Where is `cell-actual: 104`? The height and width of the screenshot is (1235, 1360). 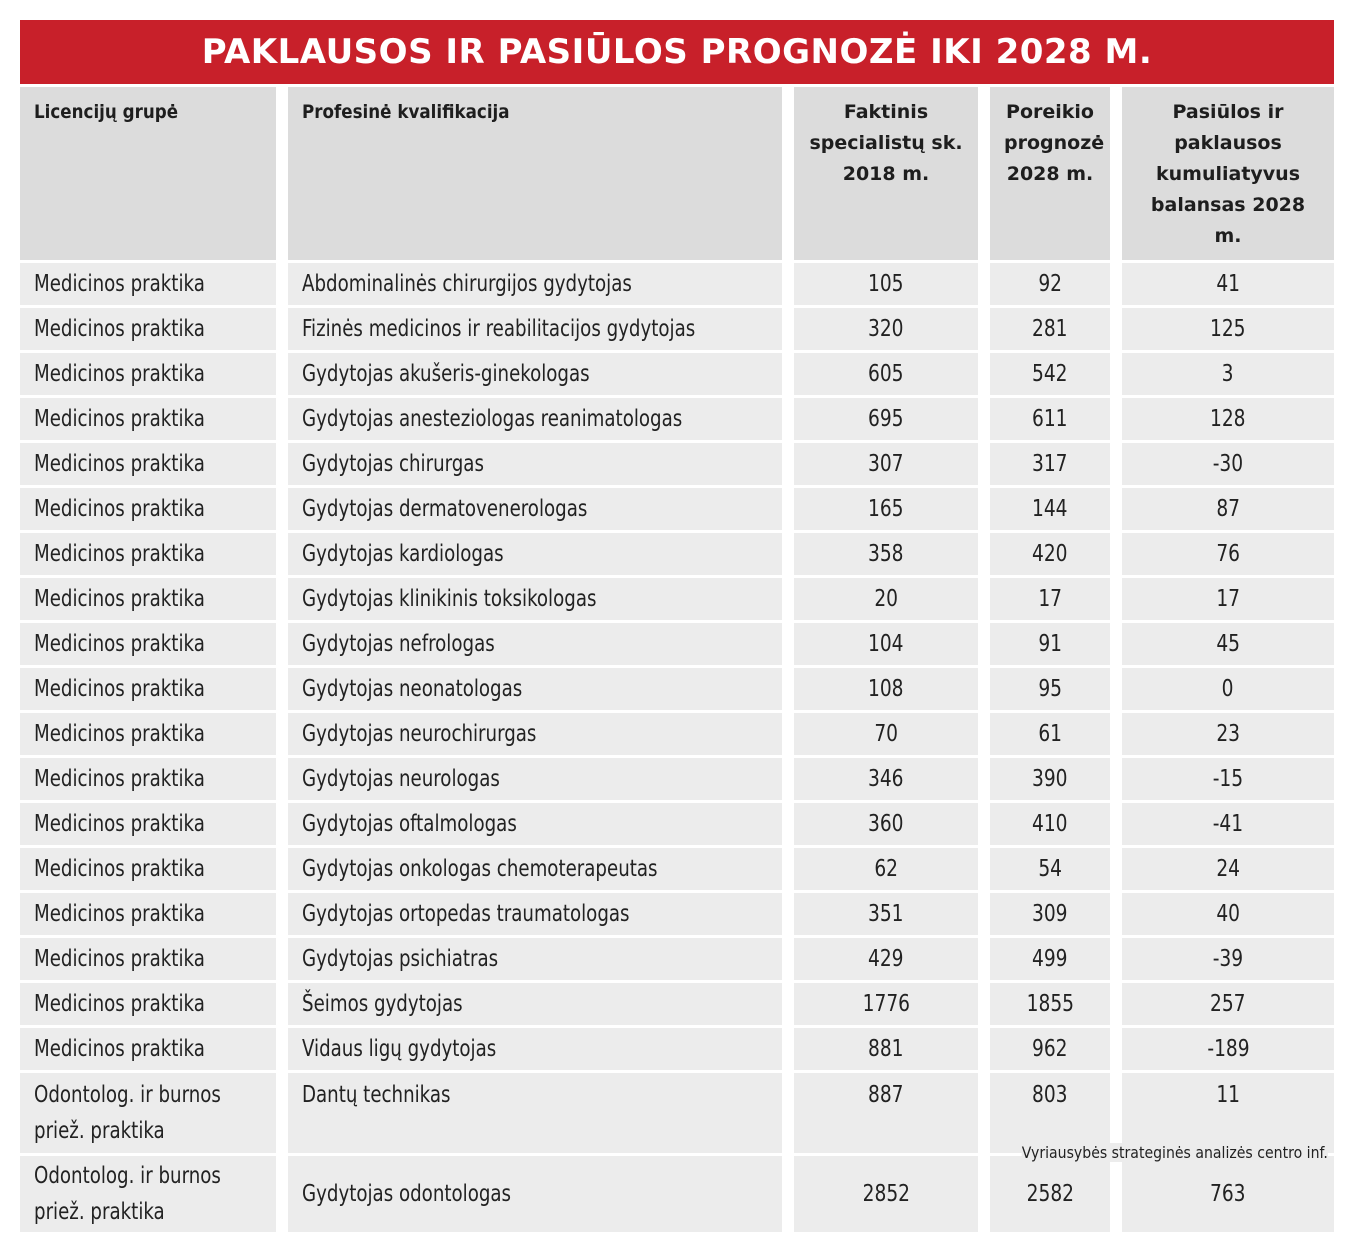
cell-actual: 104 is located at coordinates (886, 644).